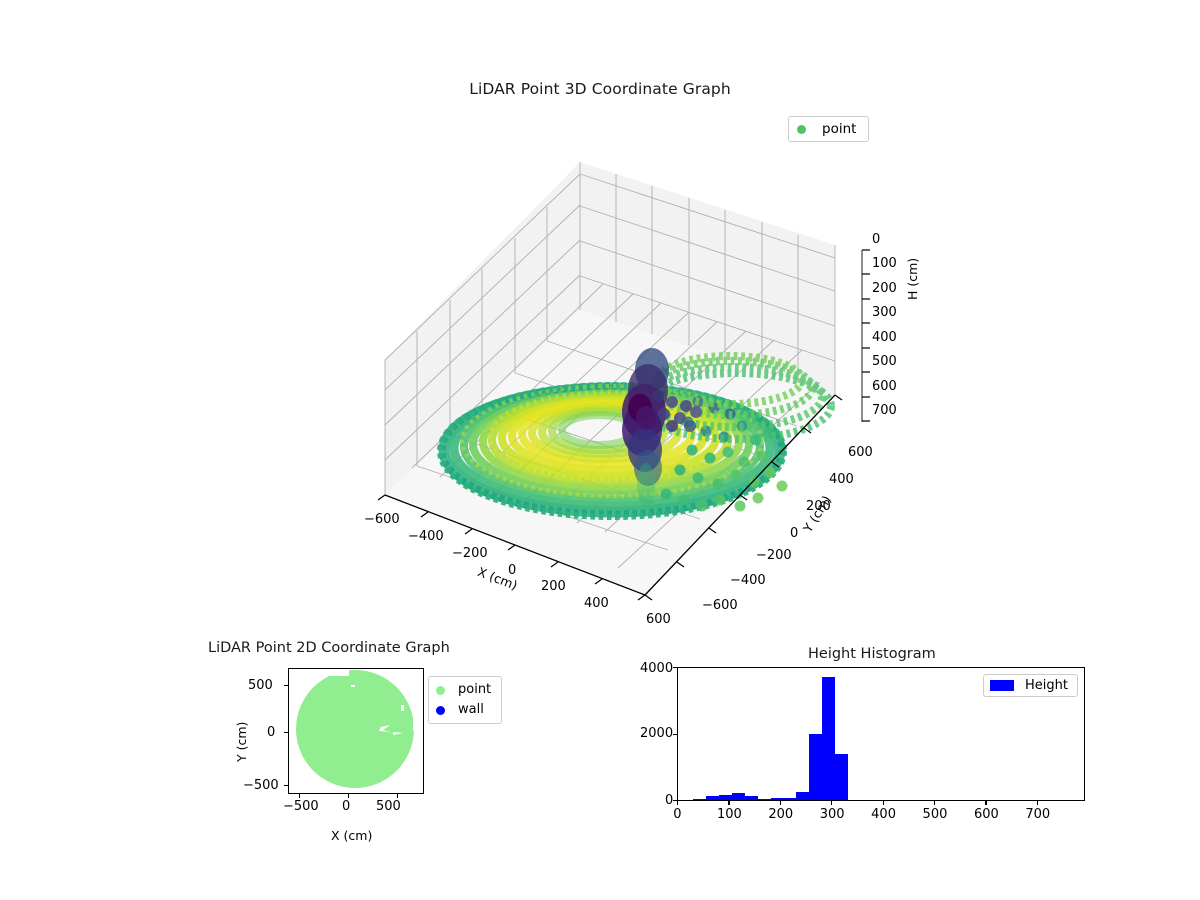 The height and width of the screenshot is (900, 1200). What do you see at coordinates (241, 741) in the screenshot?
I see `plot2d-yaxis-label: Y (cm)` at bounding box center [241, 741].